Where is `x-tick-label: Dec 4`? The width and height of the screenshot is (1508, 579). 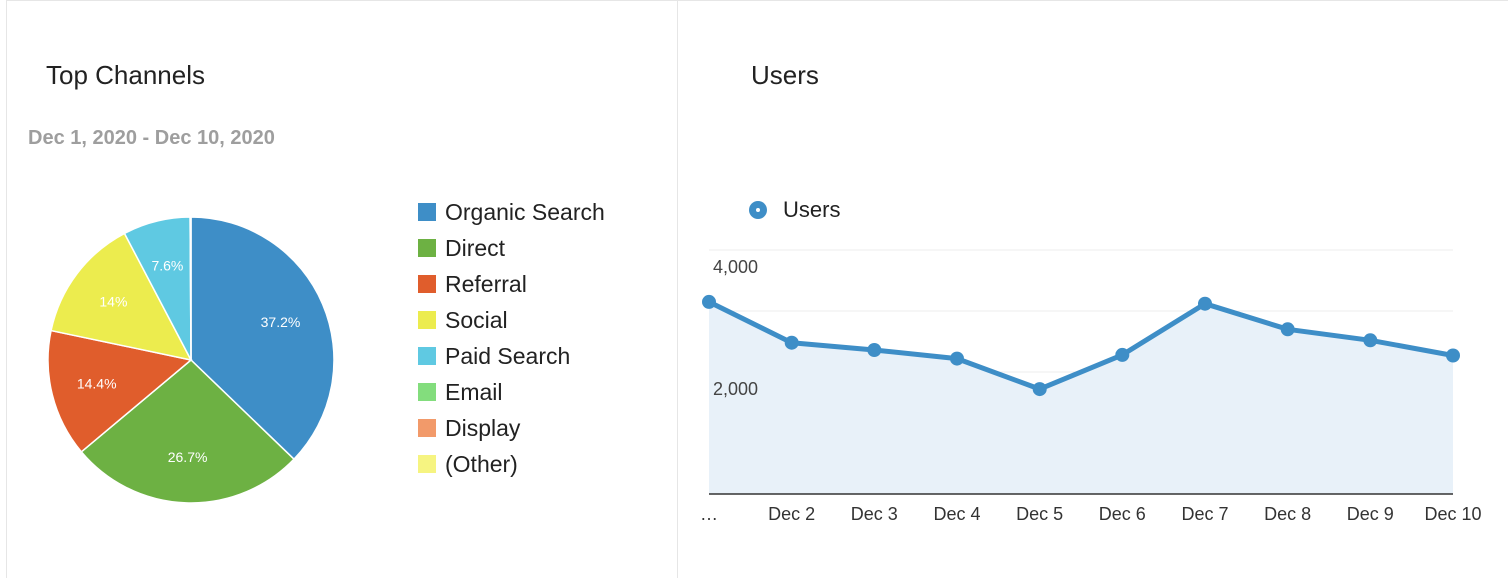 x-tick-label: Dec 4 is located at coordinates (956, 514).